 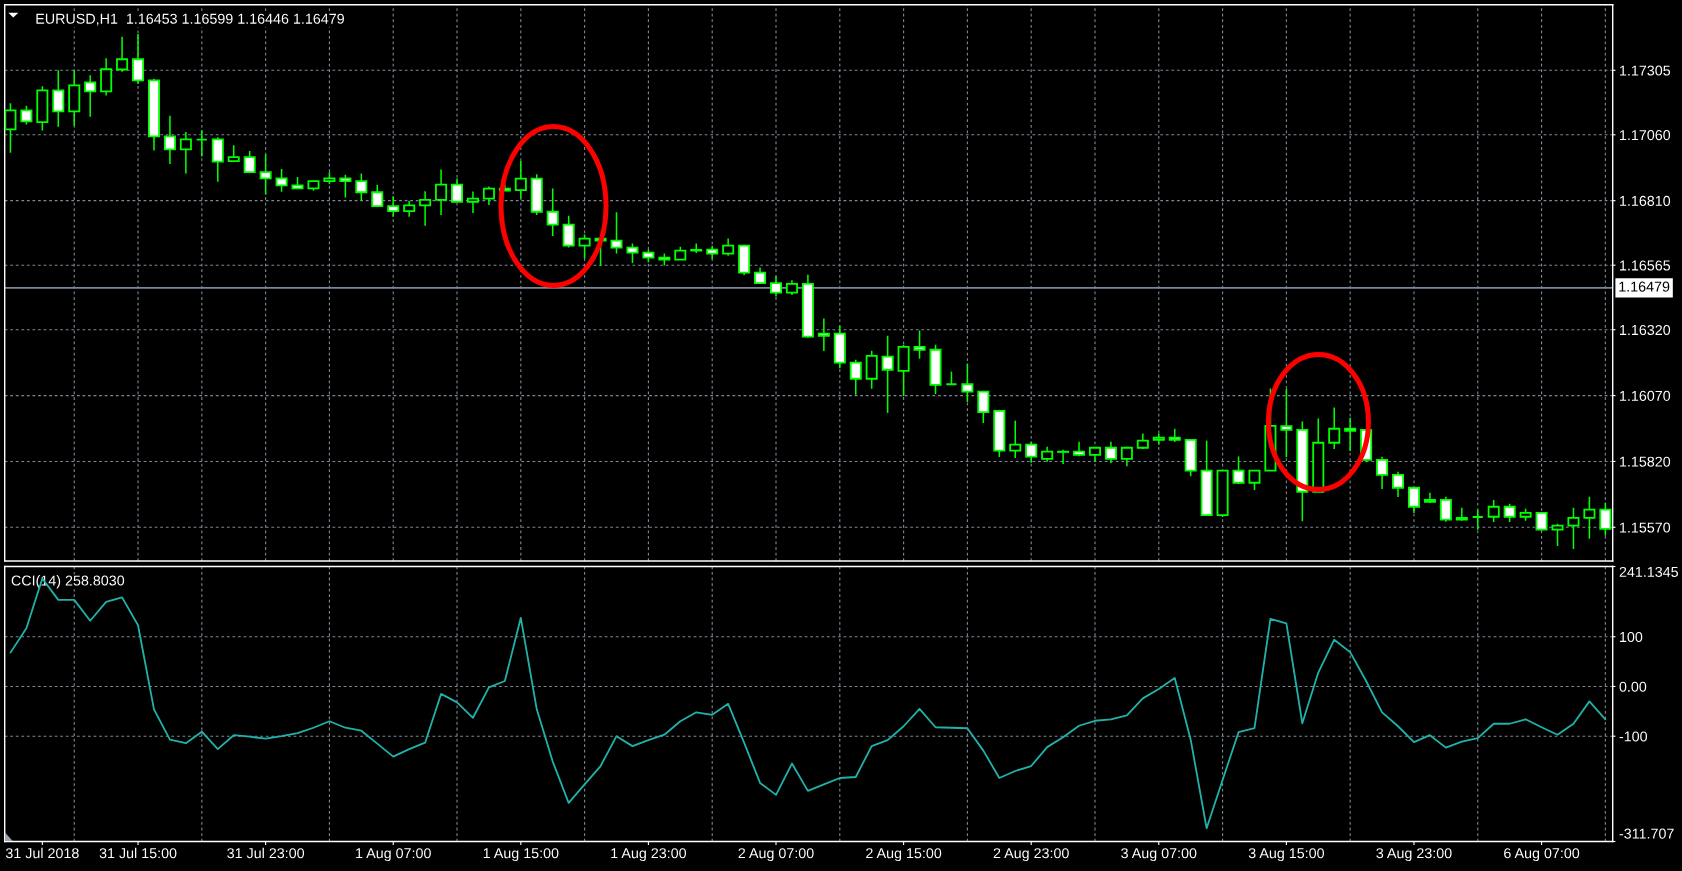 I want to click on x-tick-label: 31 Jul 23:00, so click(x=266, y=853).